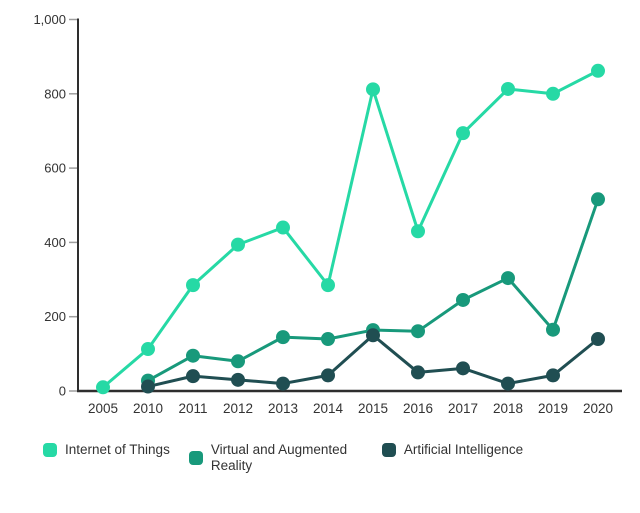 The height and width of the screenshot is (513, 640). I want to click on y-axis-label: 200, so click(55, 316).